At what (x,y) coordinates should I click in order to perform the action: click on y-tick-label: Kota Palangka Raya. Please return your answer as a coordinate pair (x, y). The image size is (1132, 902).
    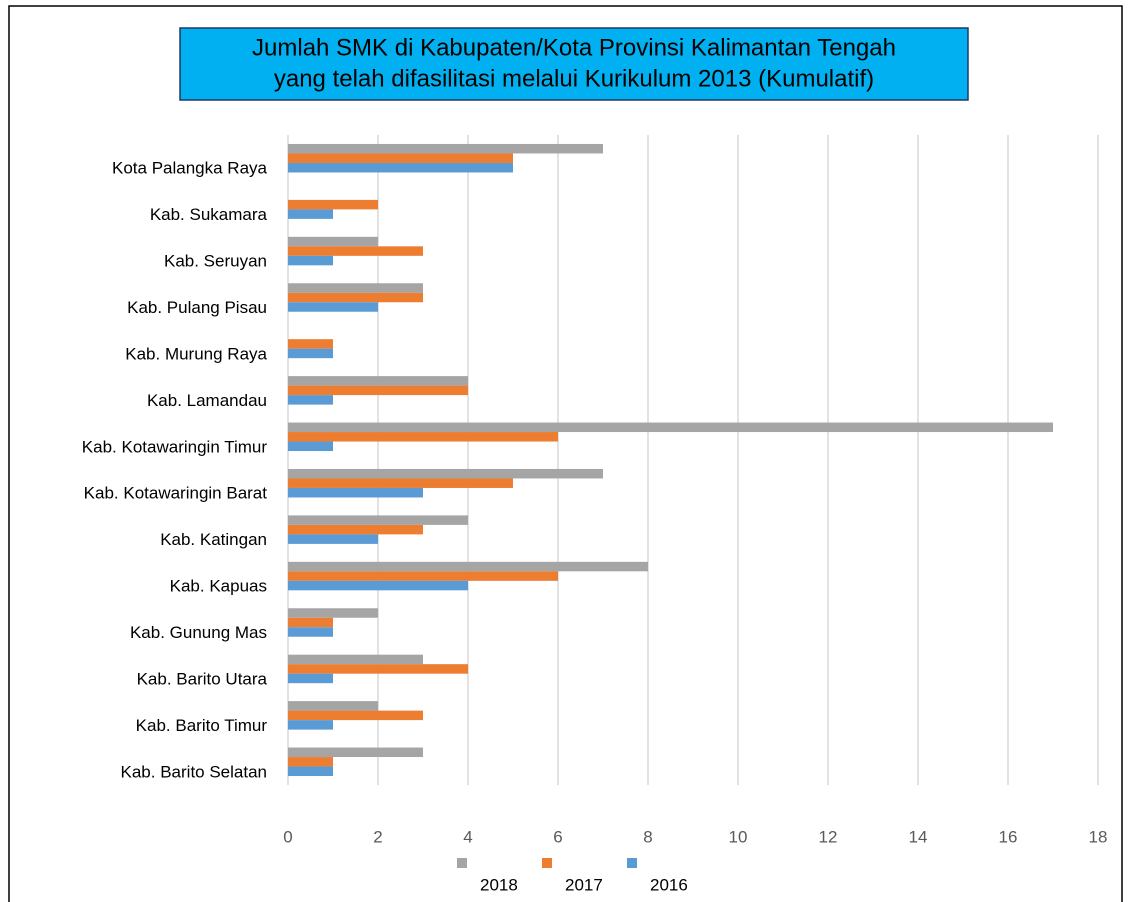
    Looking at the image, I should click on (190, 168).